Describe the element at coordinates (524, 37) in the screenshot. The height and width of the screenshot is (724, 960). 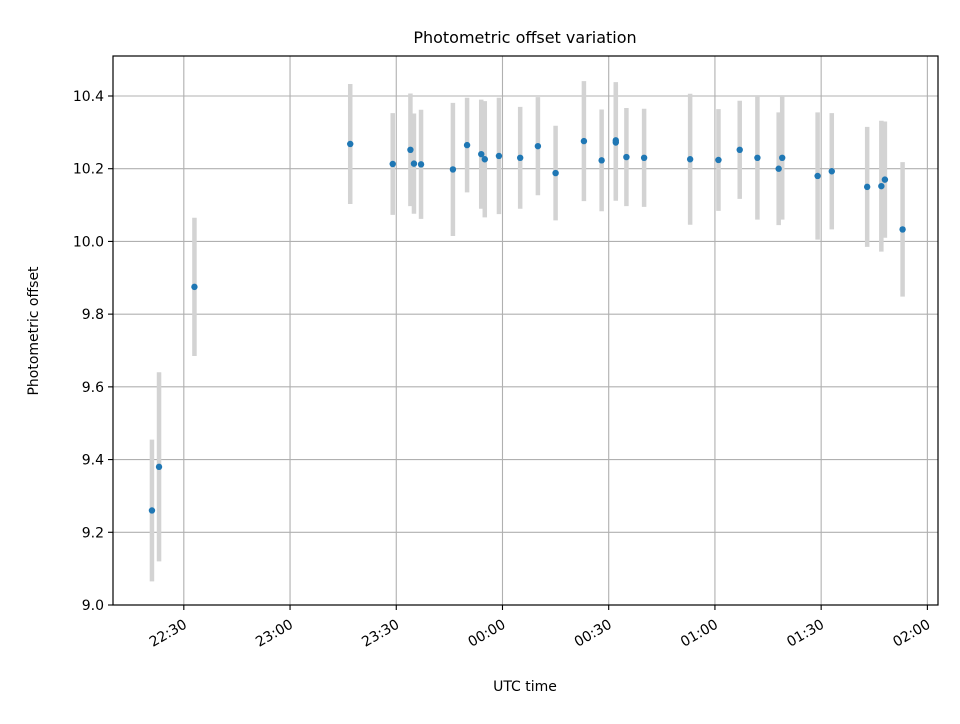
I see `chart-title: Photometric offset variation` at that location.